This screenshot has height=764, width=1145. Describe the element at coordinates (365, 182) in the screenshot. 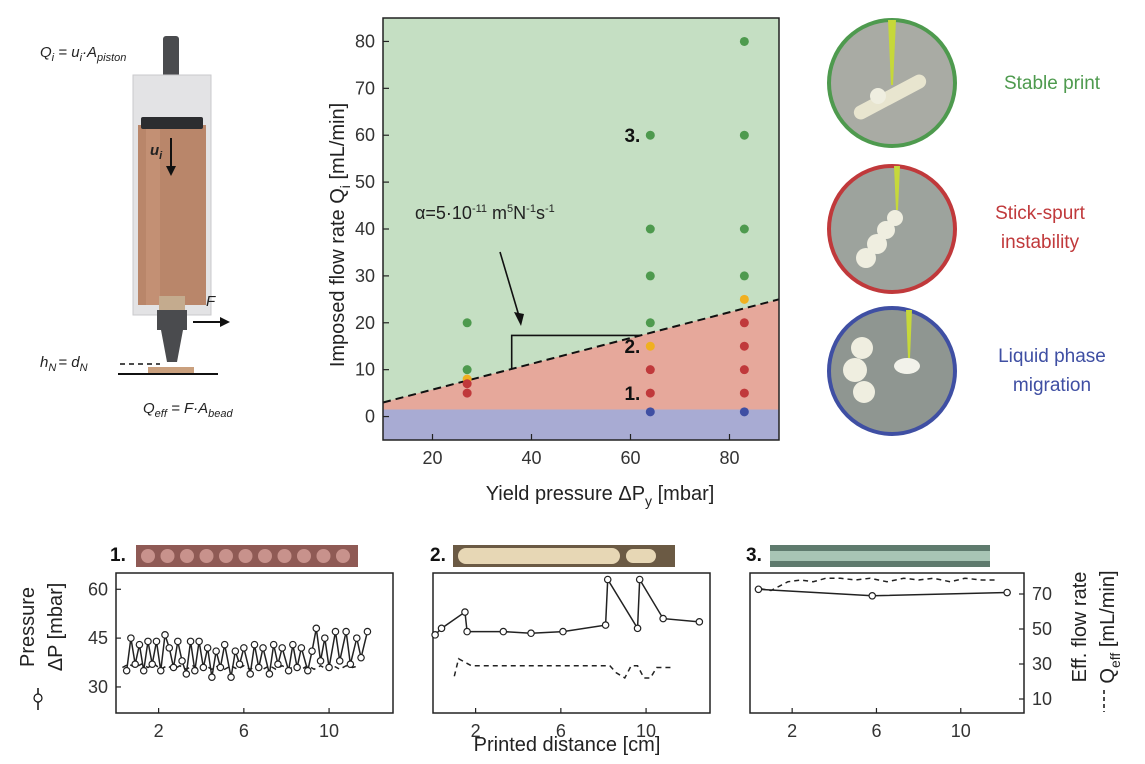

I see `y-tick-label: 50` at that location.